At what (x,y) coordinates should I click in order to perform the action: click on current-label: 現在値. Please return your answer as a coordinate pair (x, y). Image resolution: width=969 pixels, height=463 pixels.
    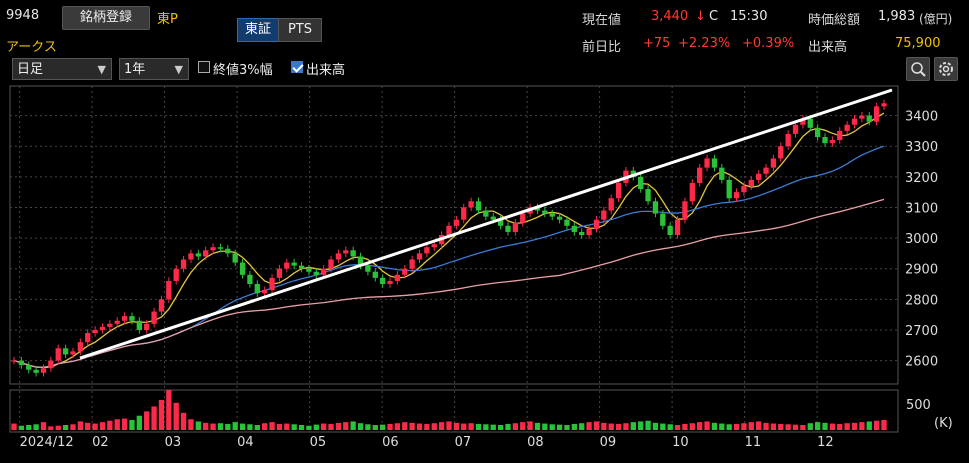
    Looking at the image, I should click on (602, 20).